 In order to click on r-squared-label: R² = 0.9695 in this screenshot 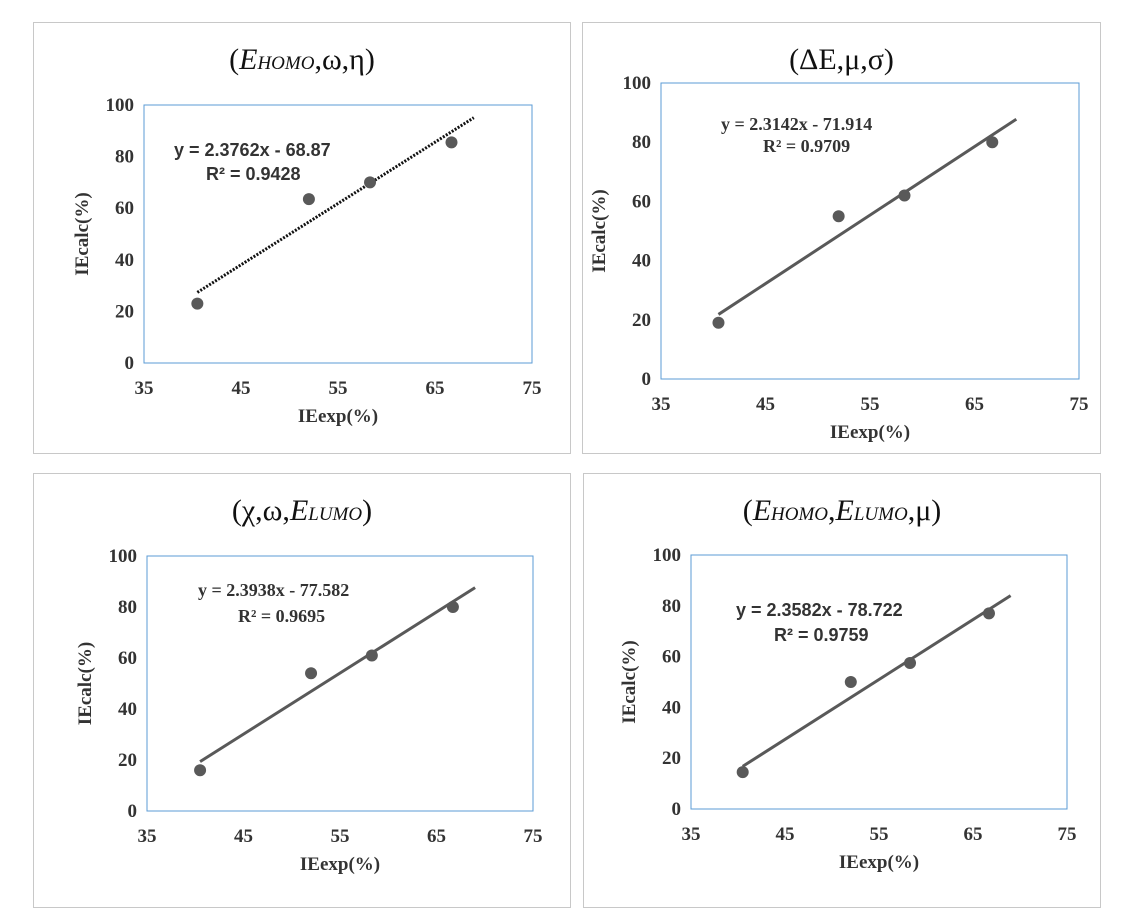, I will do `click(281, 616)`.